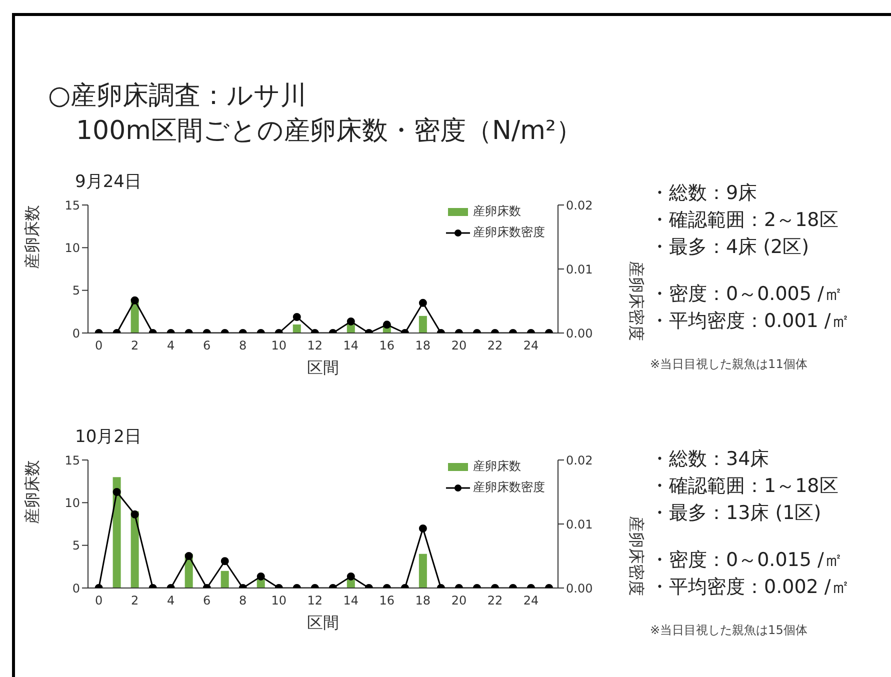 This screenshot has height=677, width=891. What do you see at coordinates (745, 220) in the screenshot?
I see `text: ・確認範囲：2～18区` at bounding box center [745, 220].